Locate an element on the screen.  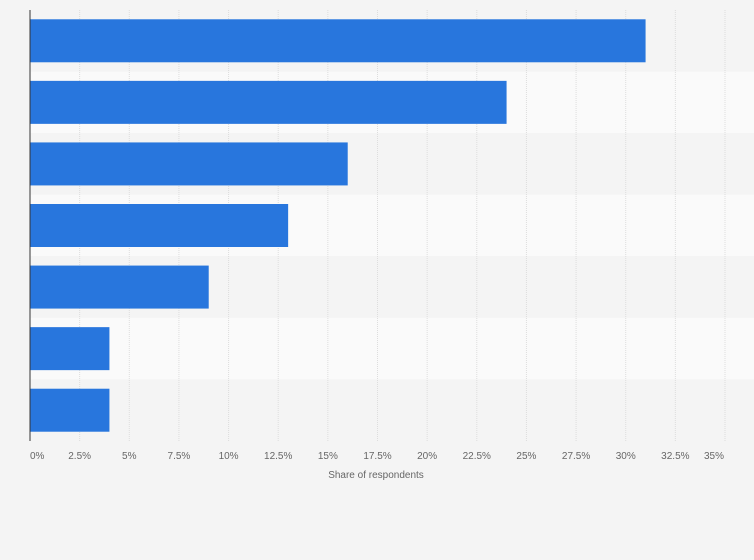
x-axis-title: Share of respondents is located at coordinates (376, 475).